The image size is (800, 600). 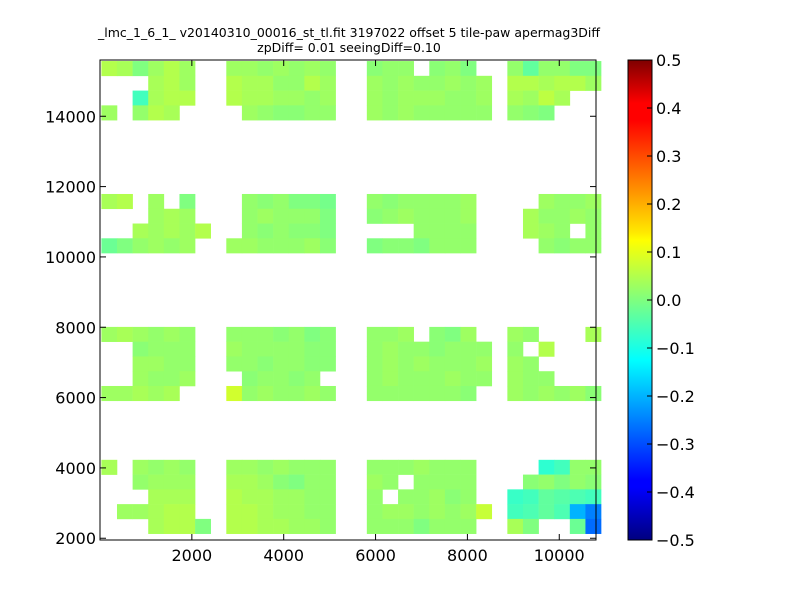 What do you see at coordinates (668, 300) in the screenshot?
I see `colorbar-tick-label: 0.0` at bounding box center [668, 300].